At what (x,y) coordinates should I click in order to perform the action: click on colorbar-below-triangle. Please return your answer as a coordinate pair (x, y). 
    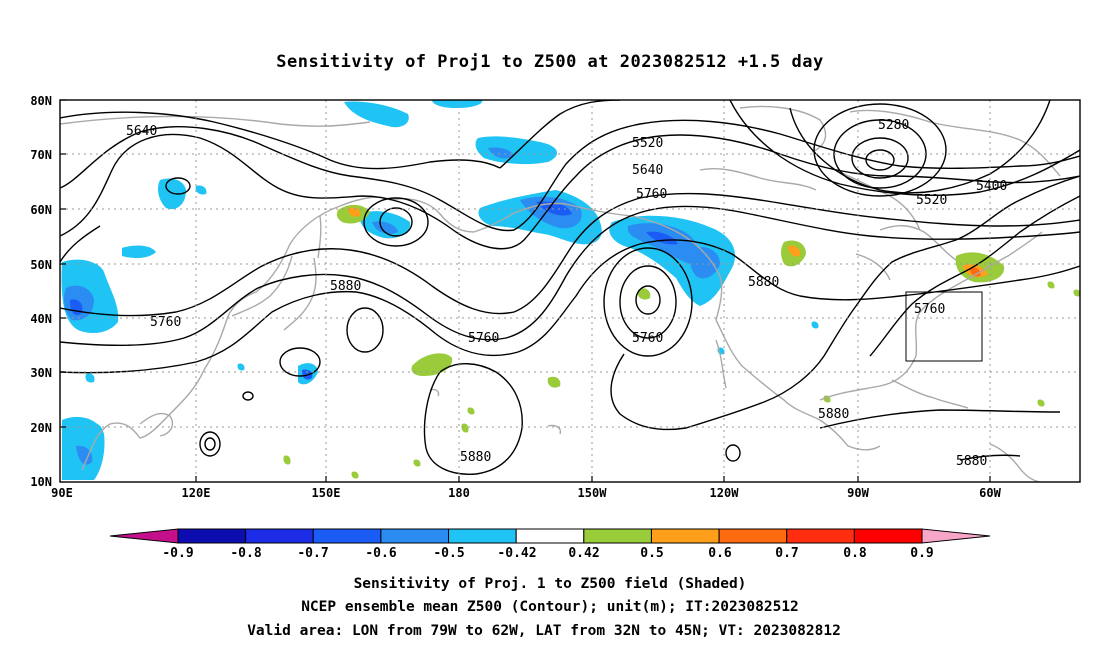
    Looking at the image, I should click on (144, 536).